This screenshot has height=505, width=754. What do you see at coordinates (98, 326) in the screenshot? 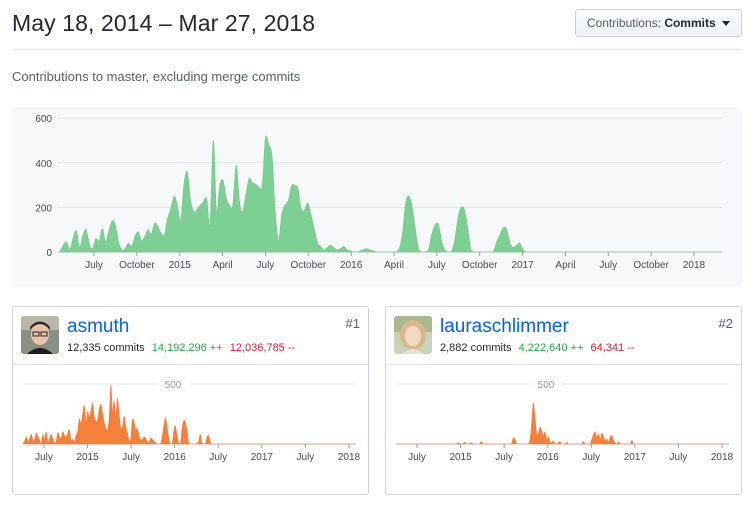
I see `contributor-username-link: asmuth` at bounding box center [98, 326].